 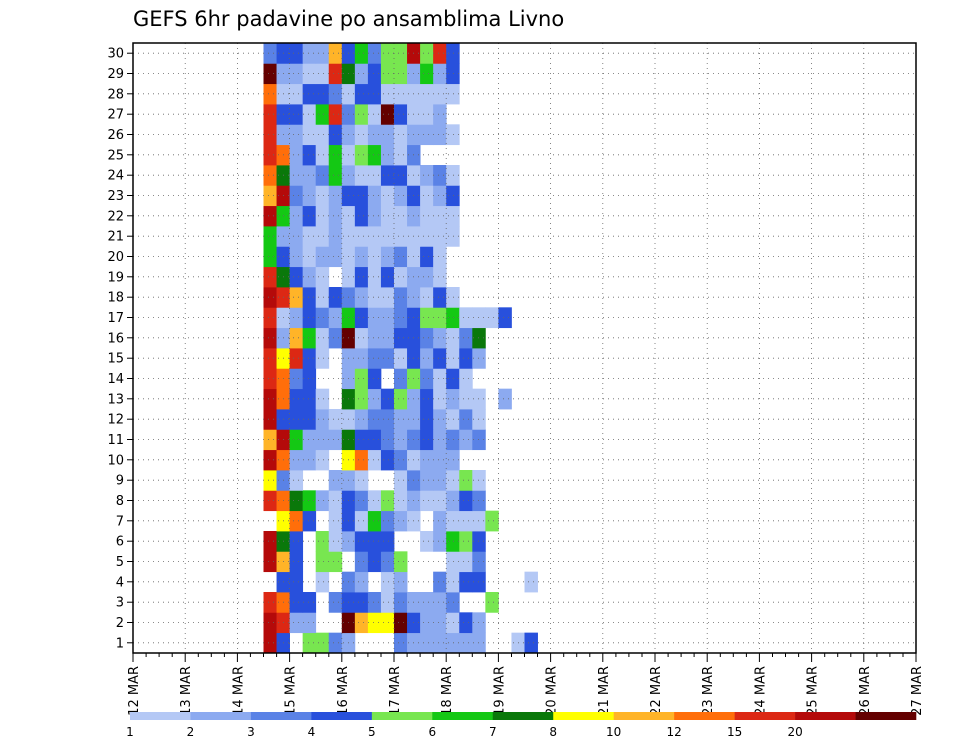 What do you see at coordinates (886, 716) in the screenshot?
I see `colorbar-swatch` at bounding box center [886, 716].